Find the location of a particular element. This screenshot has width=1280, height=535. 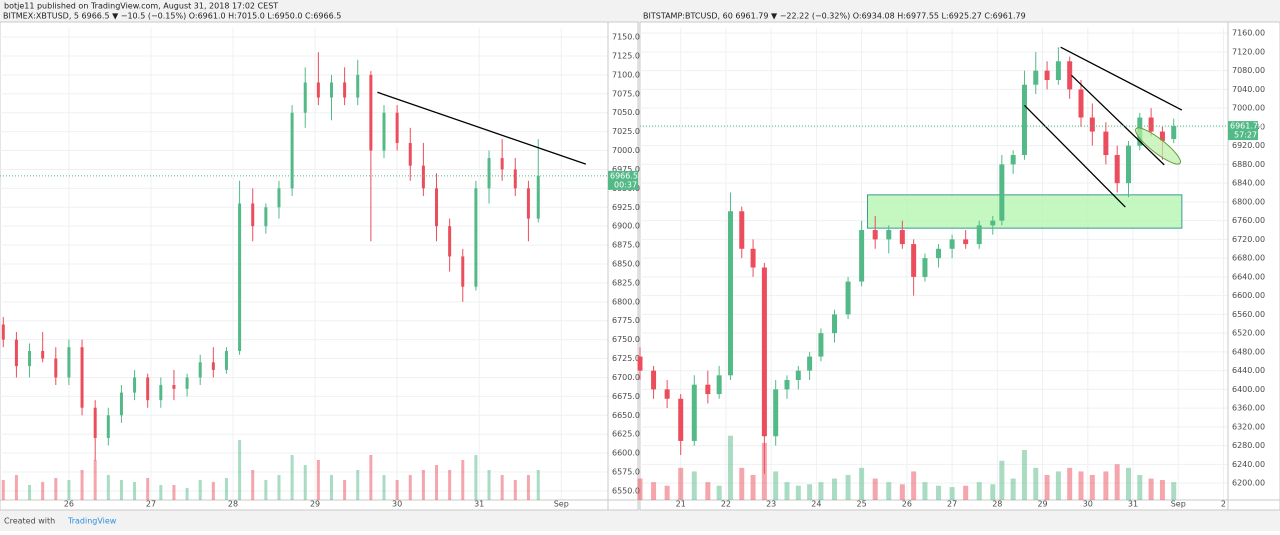

y-tick-label: 7160.00 is located at coordinates (1248, 33).